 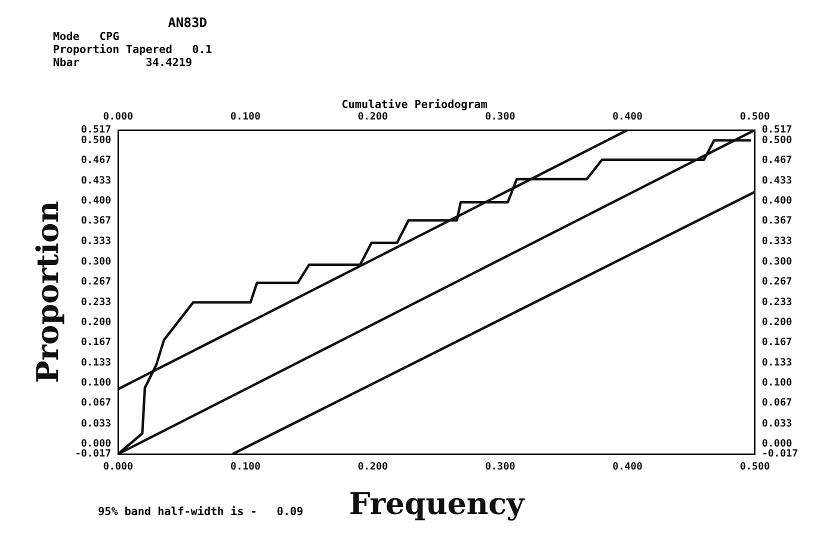 I want to click on y2-tick-label: 0.517, so click(x=777, y=130).